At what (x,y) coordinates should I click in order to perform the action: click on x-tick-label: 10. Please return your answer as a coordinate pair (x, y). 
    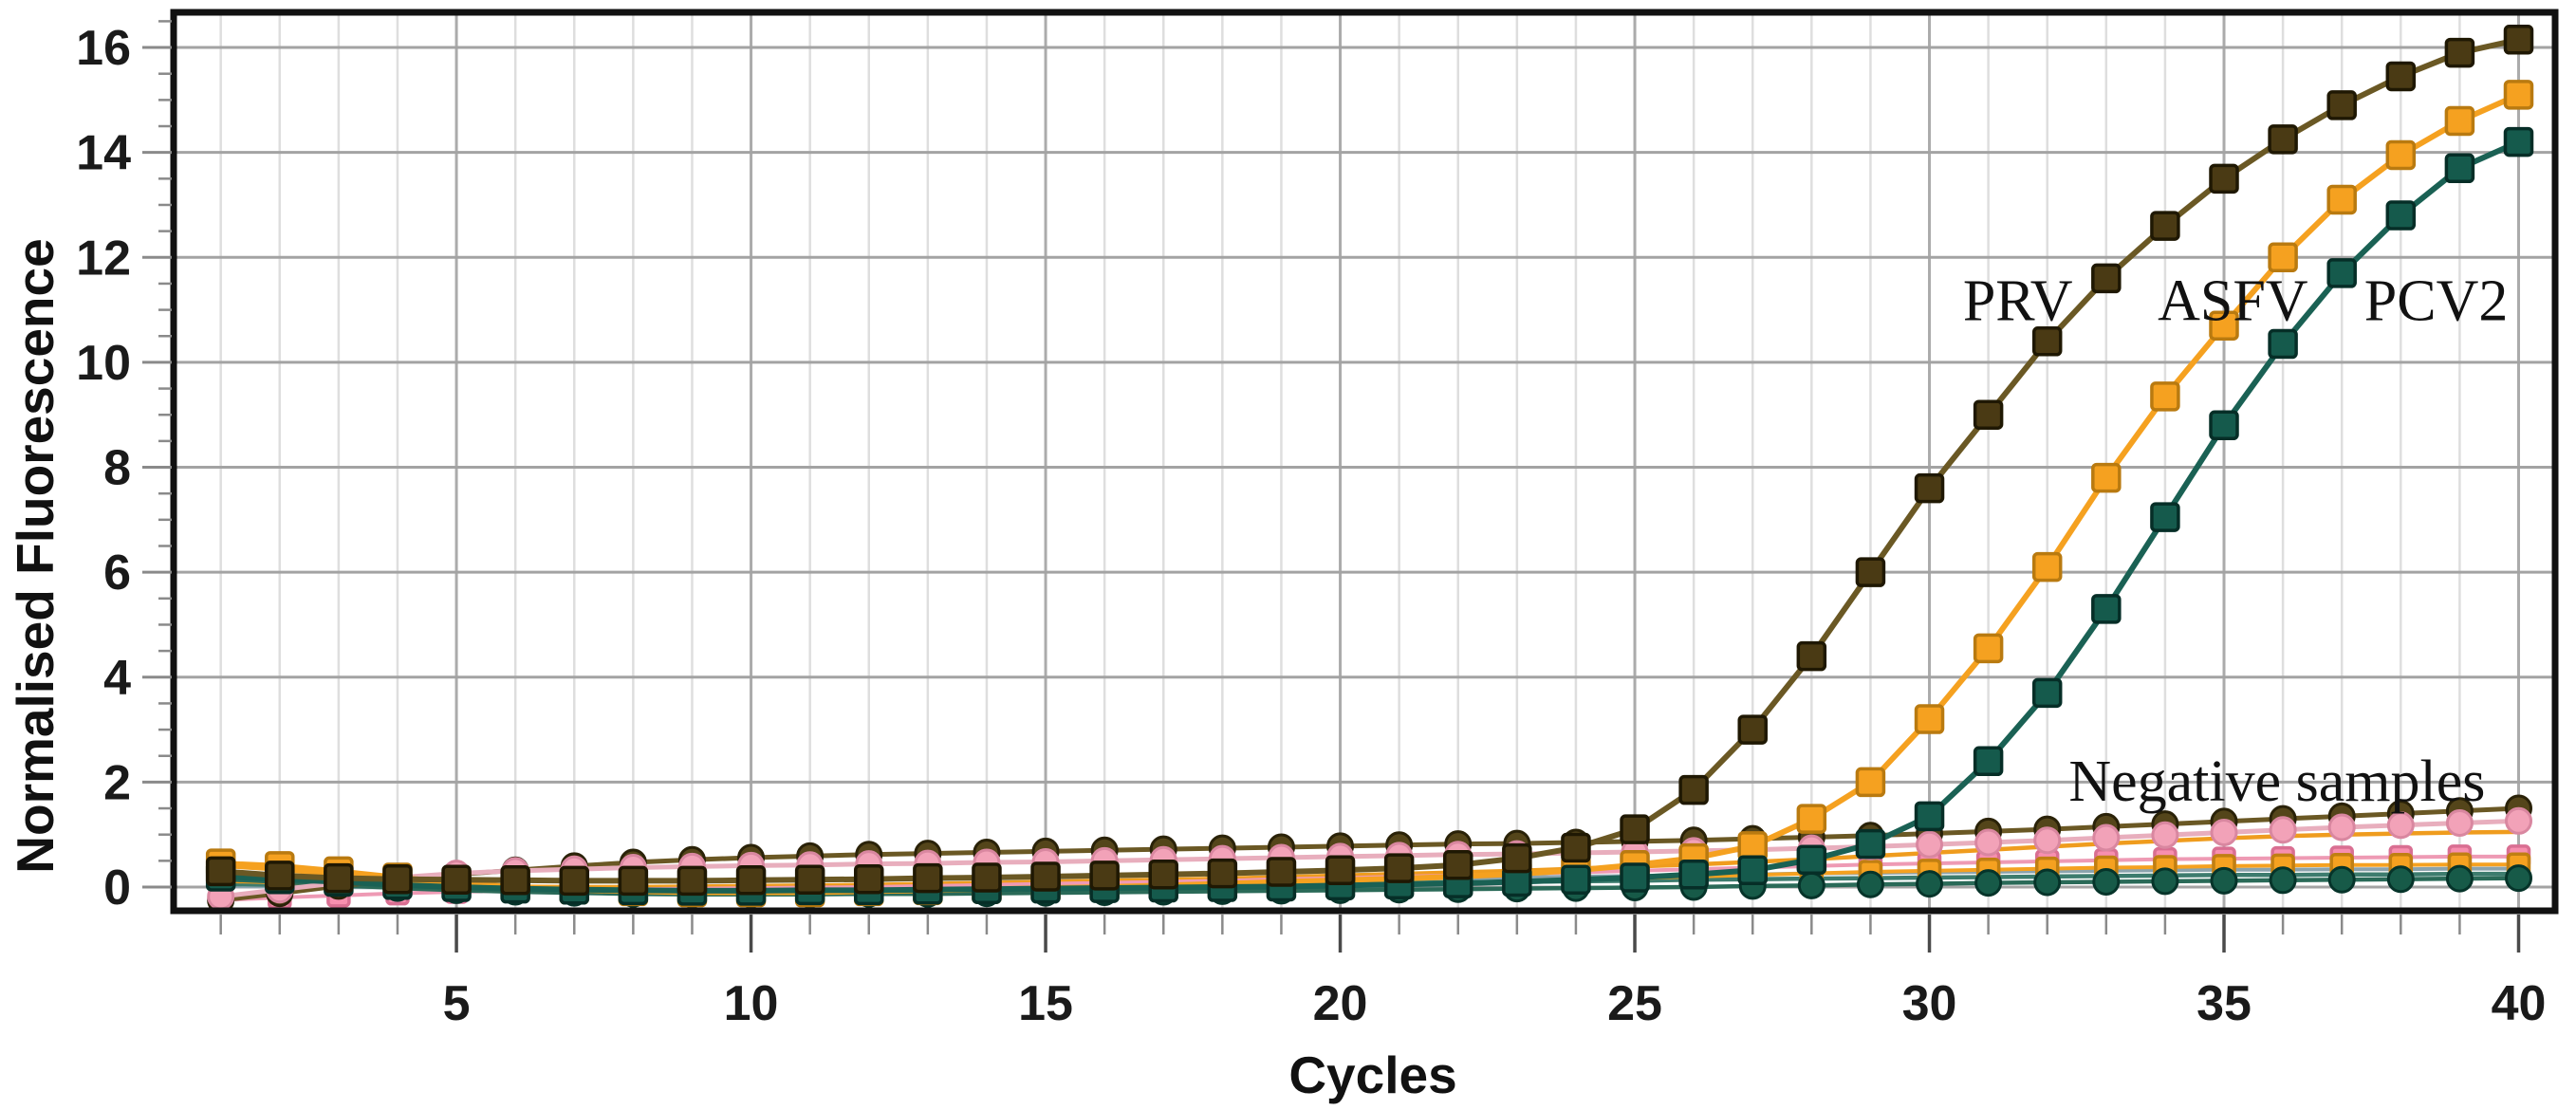
    Looking at the image, I should click on (751, 1003).